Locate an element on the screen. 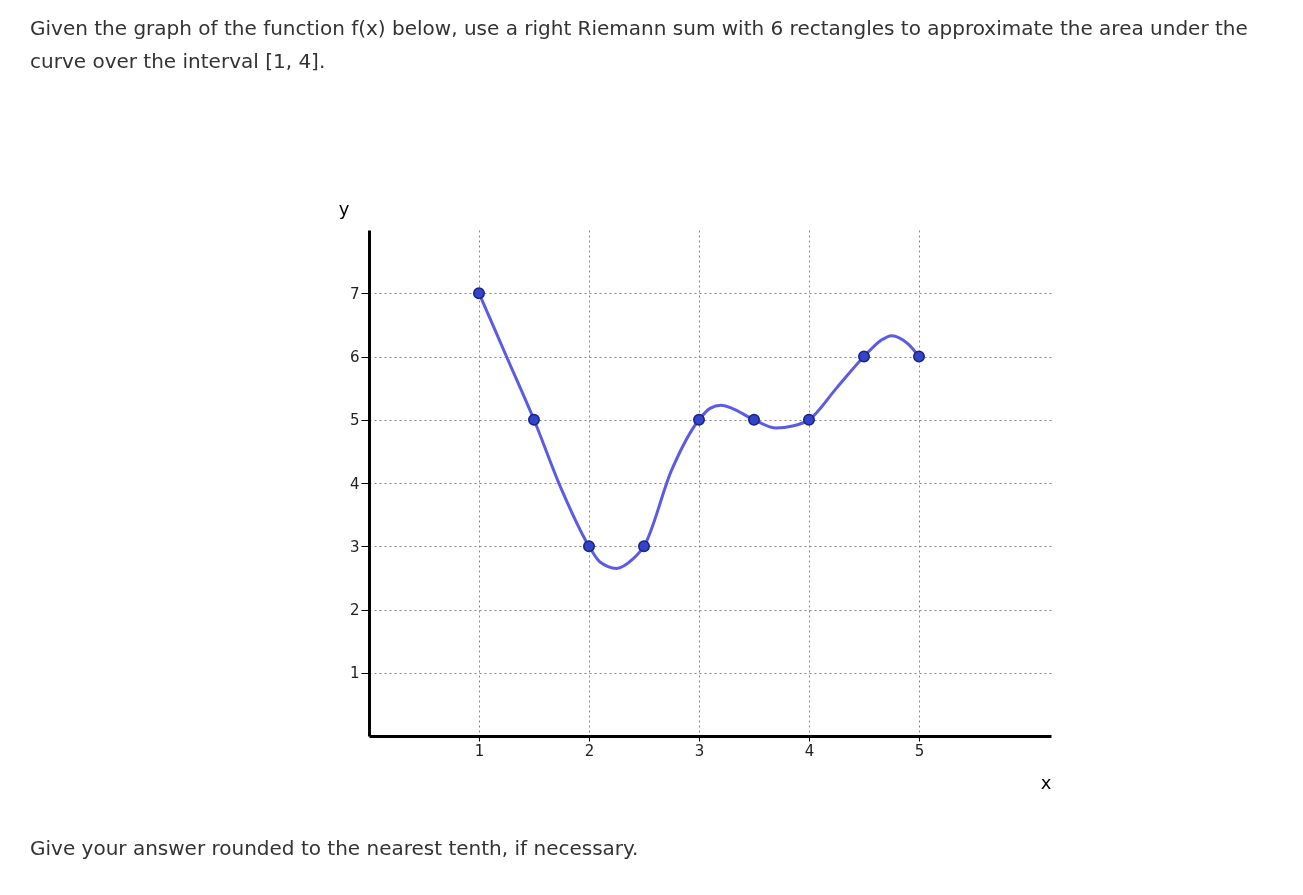 Image resolution: width=1303 pixels, height=895 pixels. y-tick-label: 3 is located at coordinates (354, 546).